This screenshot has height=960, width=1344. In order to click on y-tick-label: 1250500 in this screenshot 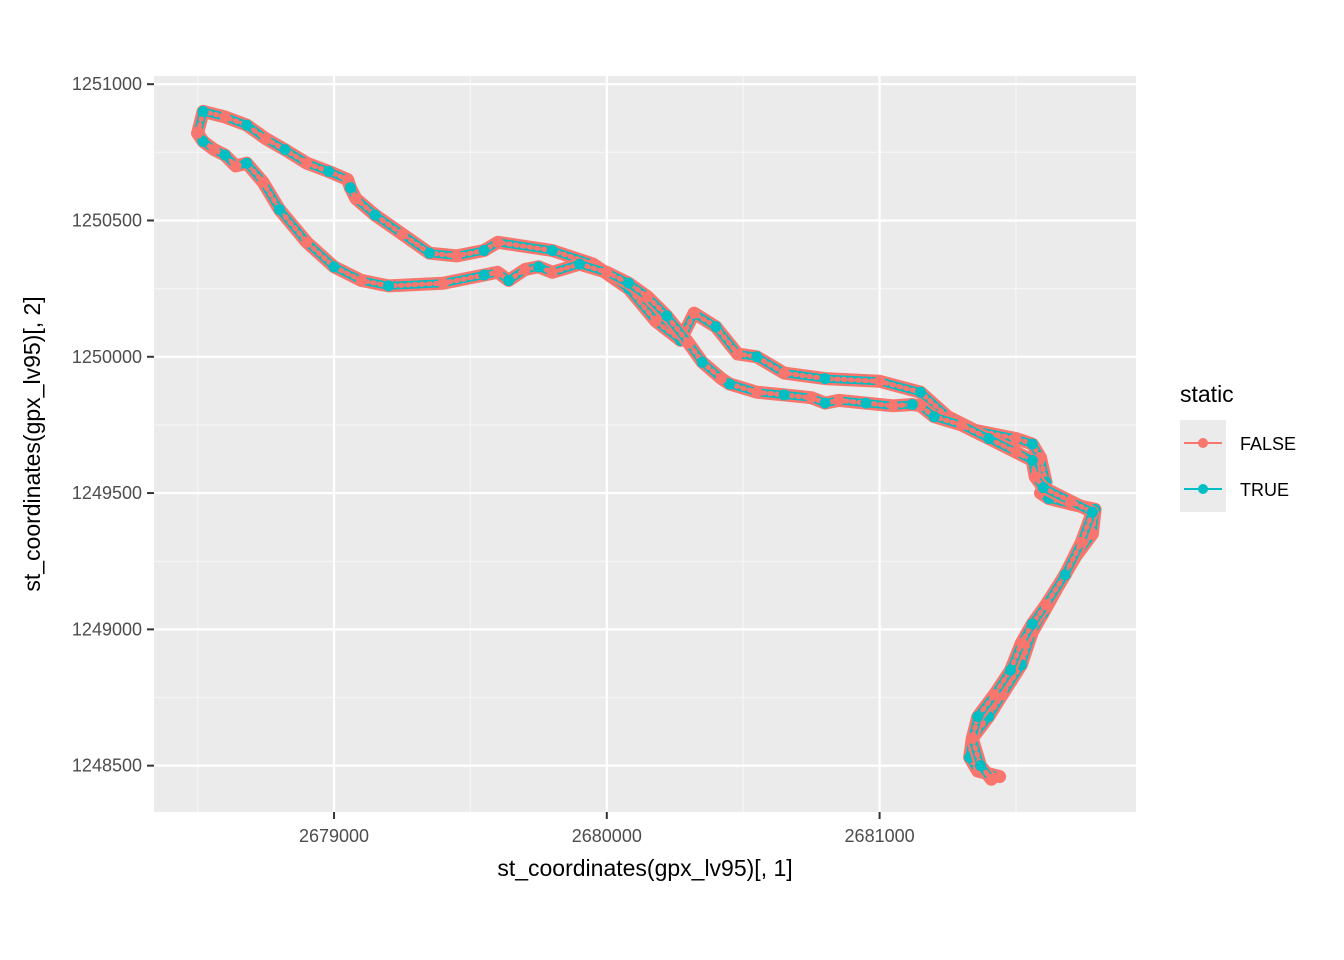, I will do `click(107, 220)`.